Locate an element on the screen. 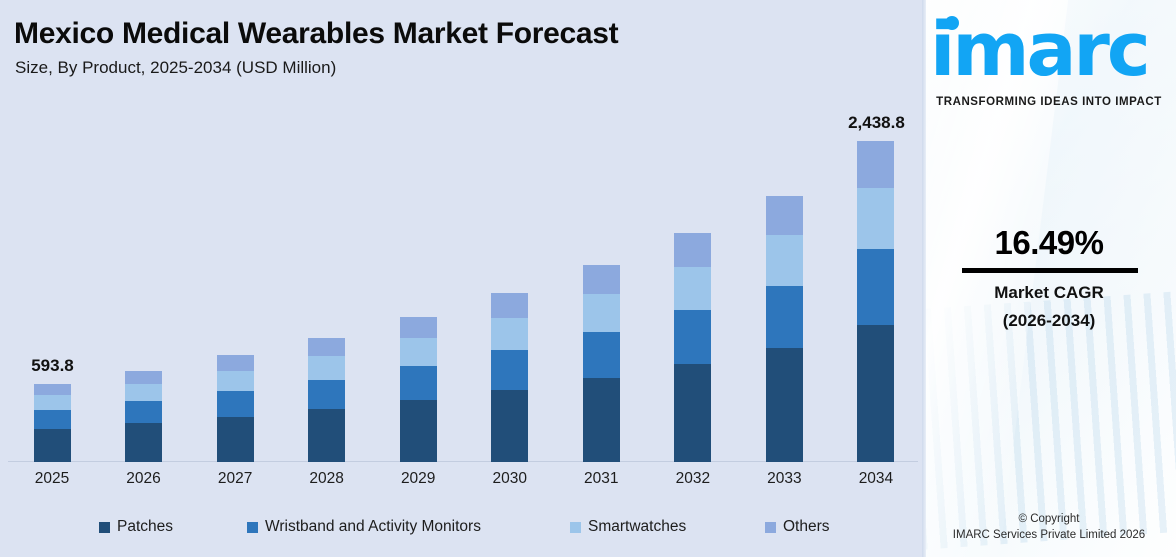 This screenshot has width=1176, height=557. bar-2029 is located at coordinates (418, 389).